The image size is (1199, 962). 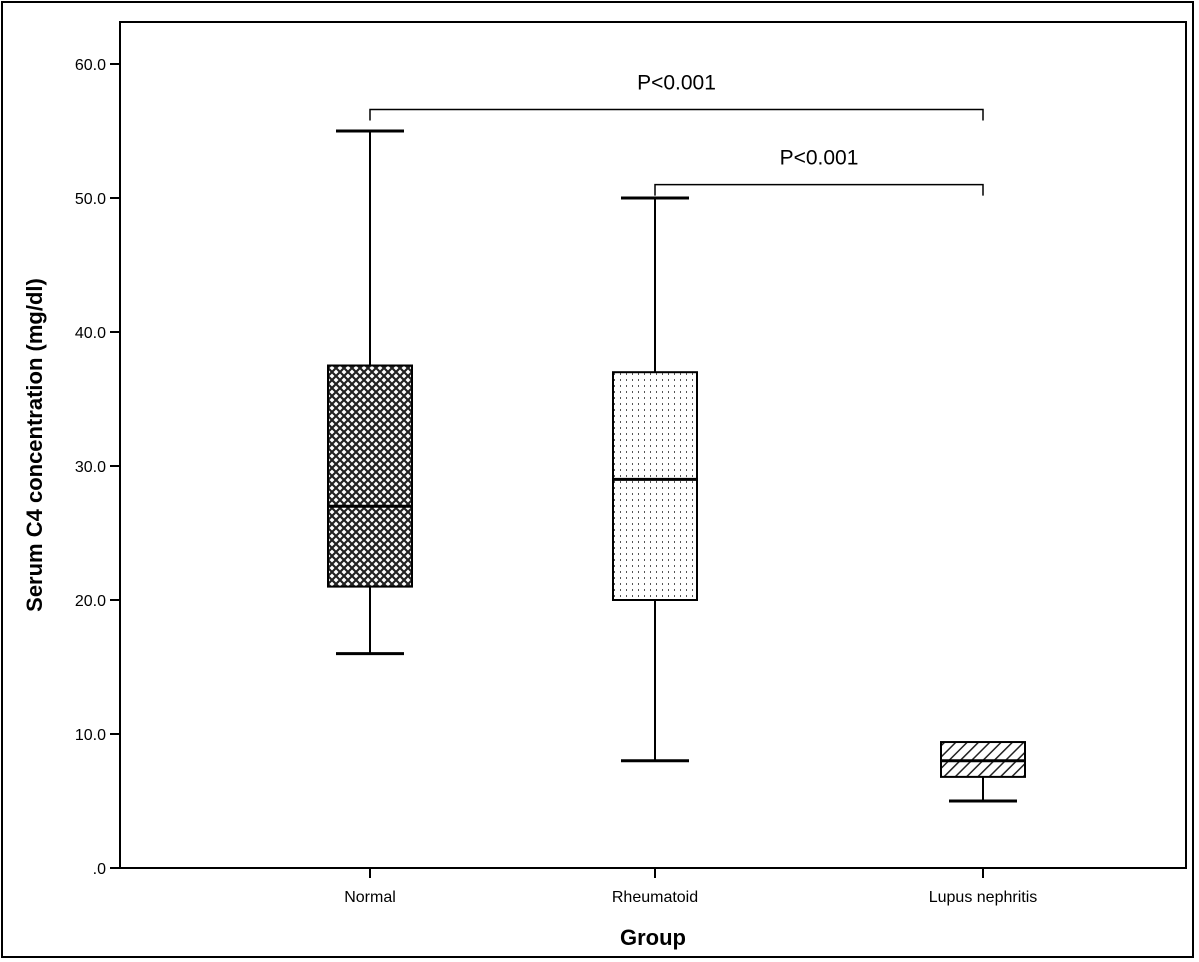 What do you see at coordinates (90, 199) in the screenshot?
I see `y-tick-label: 50.0` at bounding box center [90, 199].